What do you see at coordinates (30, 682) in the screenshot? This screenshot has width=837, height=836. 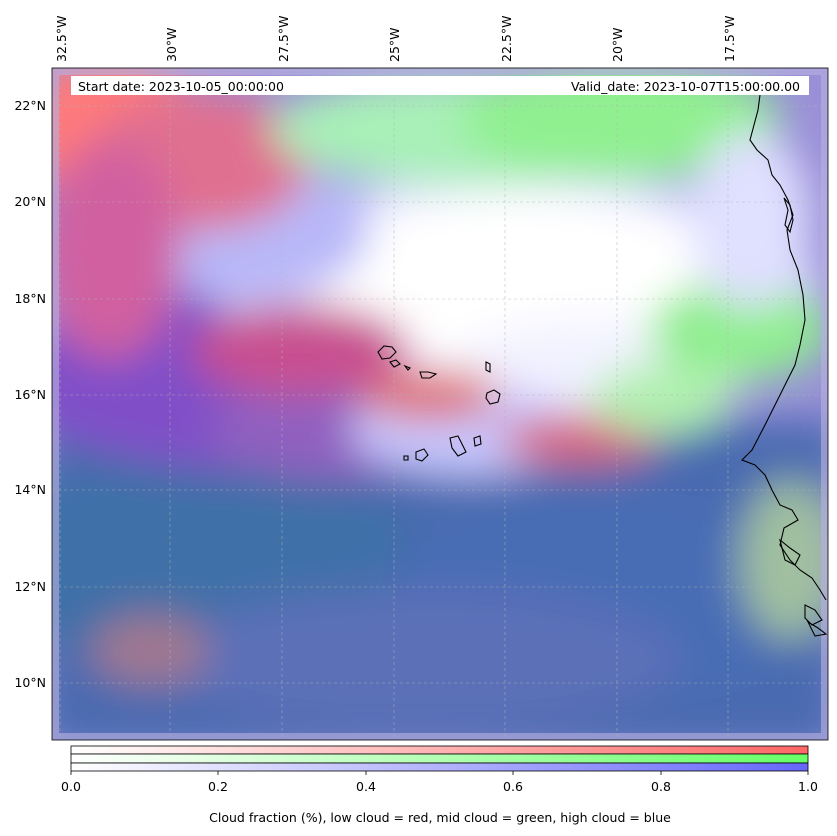 I see `lat-label: 10°N` at bounding box center [30, 682].